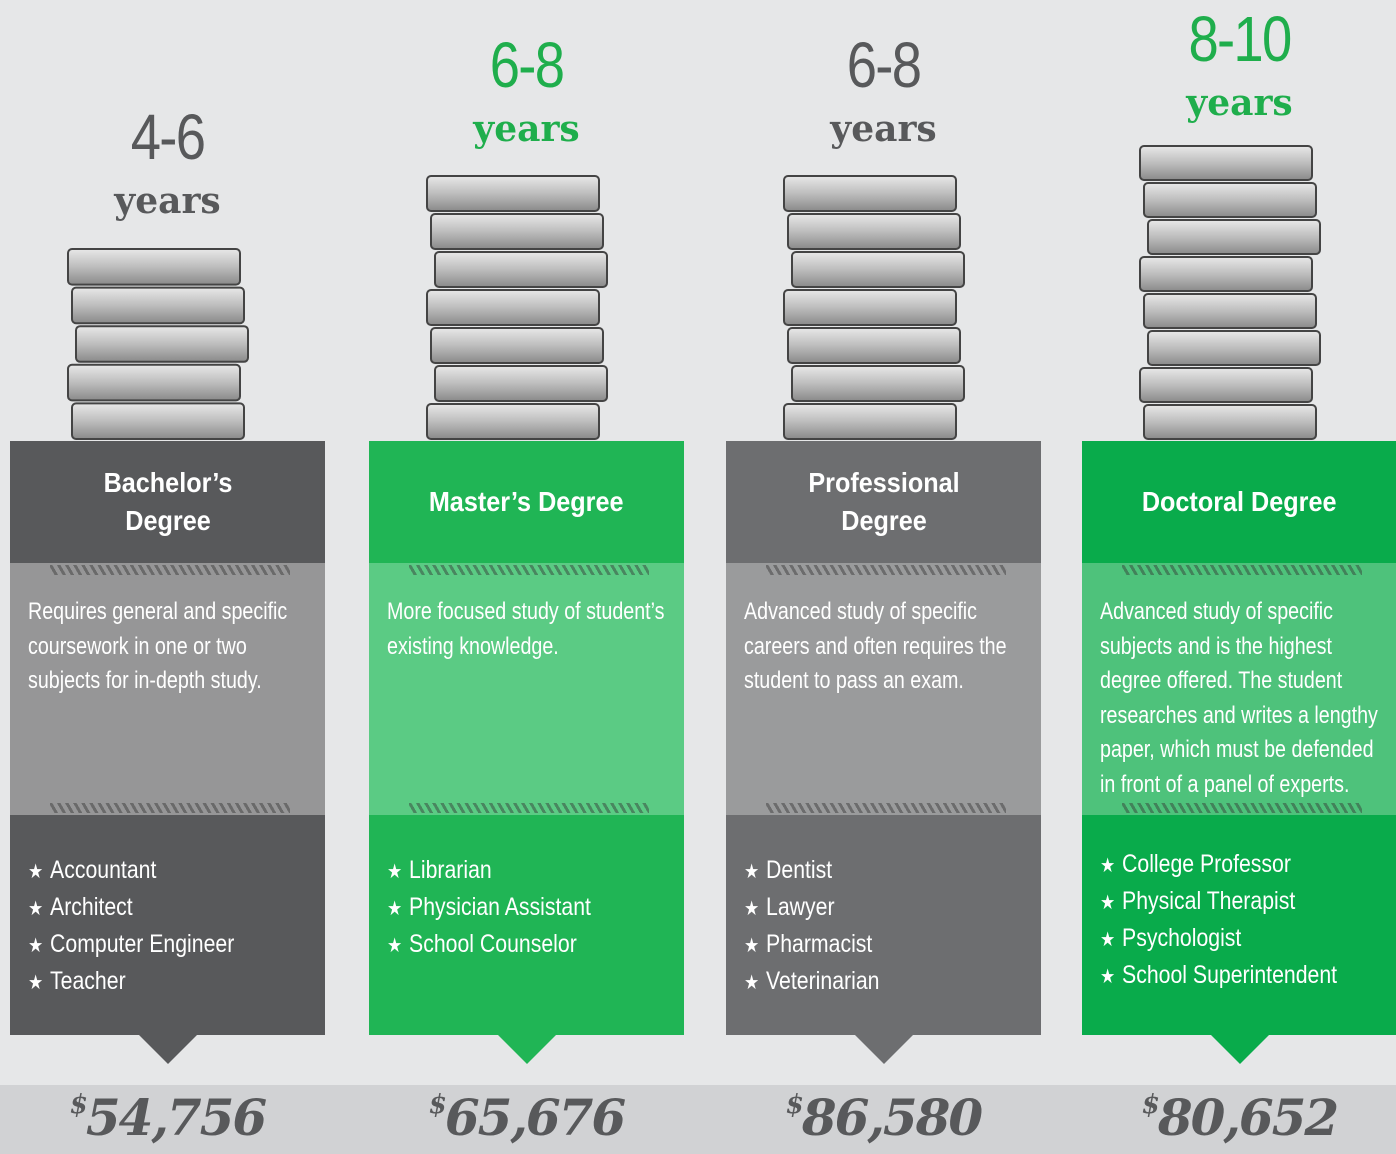 This screenshot has height=1154, width=1396. What do you see at coordinates (895, 871) in the screenshot?
I see `career-item: ★ Dentist` at bounding box center [895, 871].